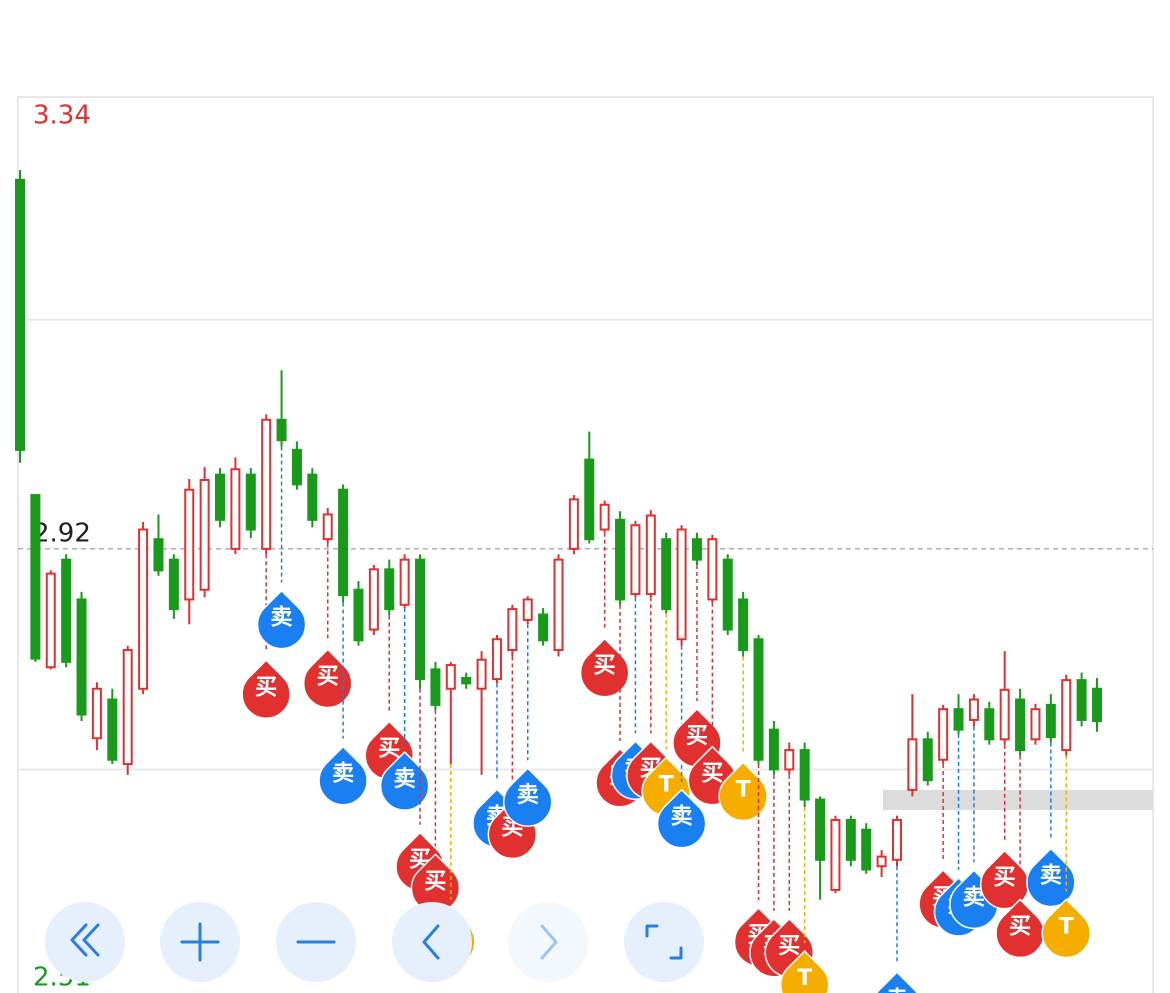 This screenshot has height=993, width=1170. I want to click on reference-label: 2.92, so click(62, 533).